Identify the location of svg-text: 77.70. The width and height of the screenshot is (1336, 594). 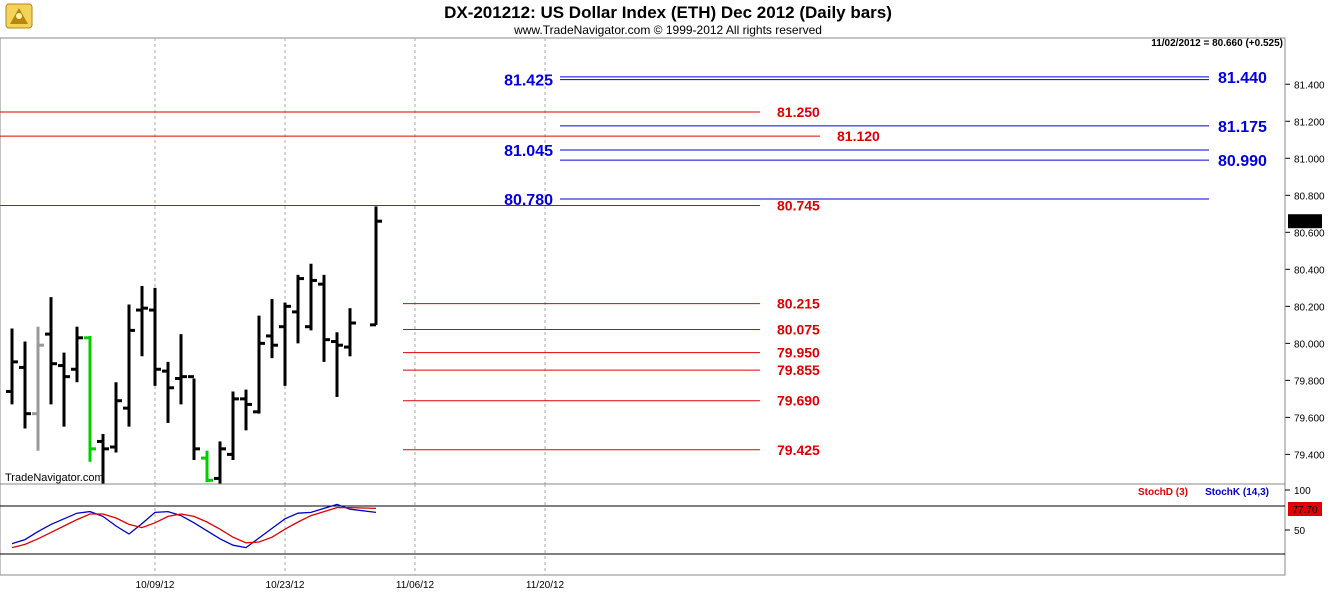
(1304, 510).